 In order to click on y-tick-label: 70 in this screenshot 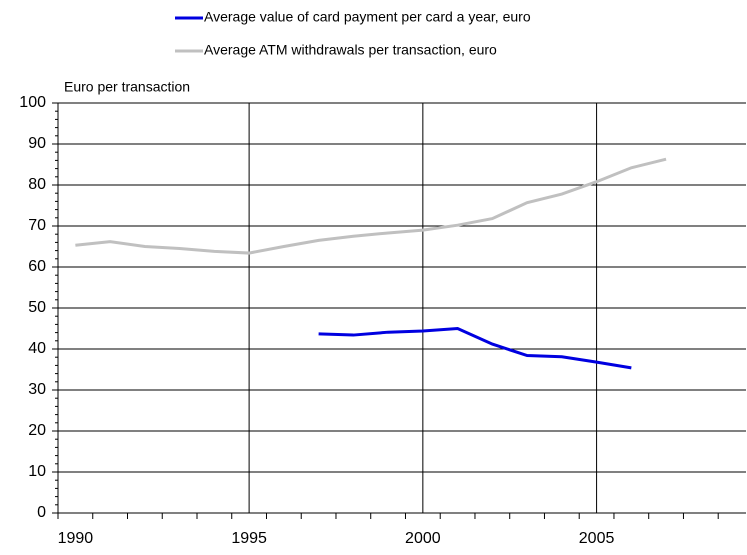, I will do `click(37, 225)`.